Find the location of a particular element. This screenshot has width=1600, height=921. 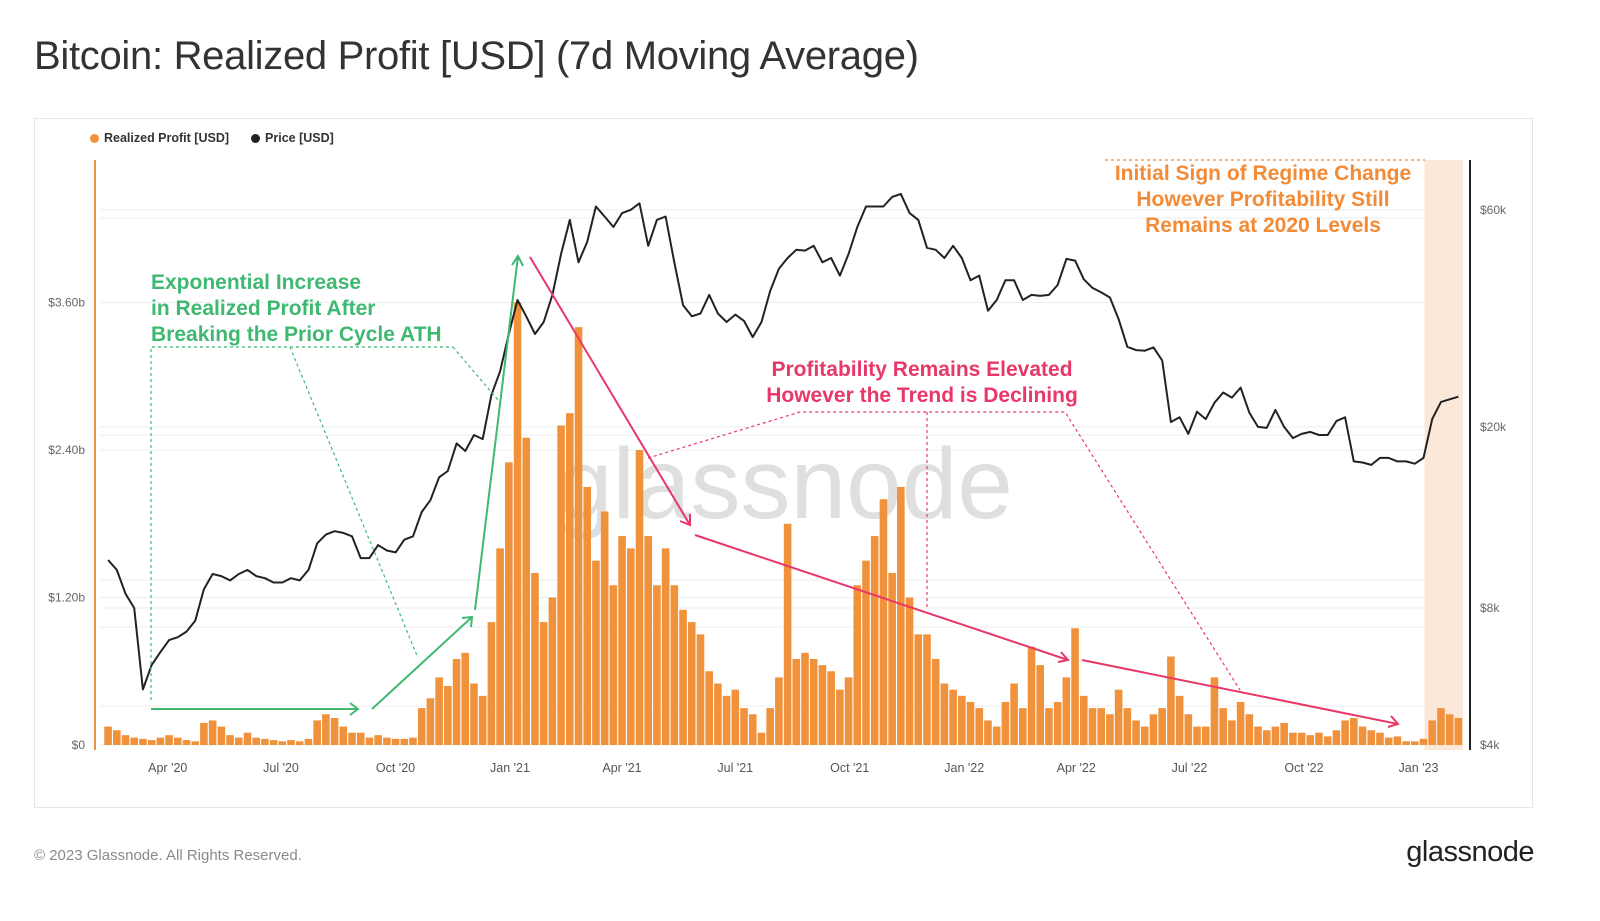

left-axis-ticks: $0 $1.20b $2.40b $3.60b is located at coordinates (66, 524).